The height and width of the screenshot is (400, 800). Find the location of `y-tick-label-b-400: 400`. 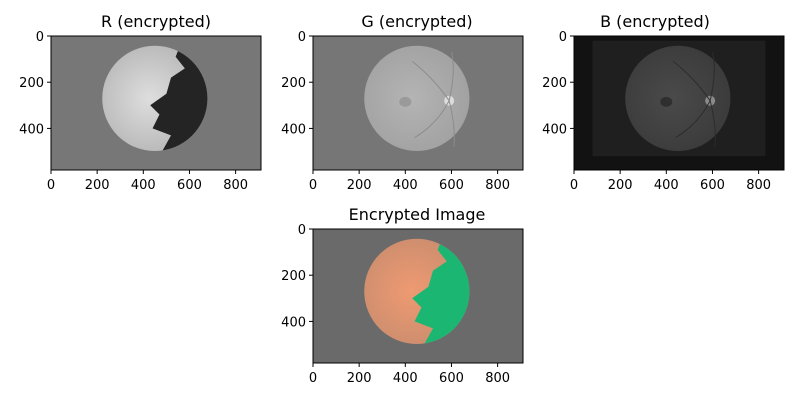

y-tick-label-b-400: 400 is located at coordinates (554, 129).